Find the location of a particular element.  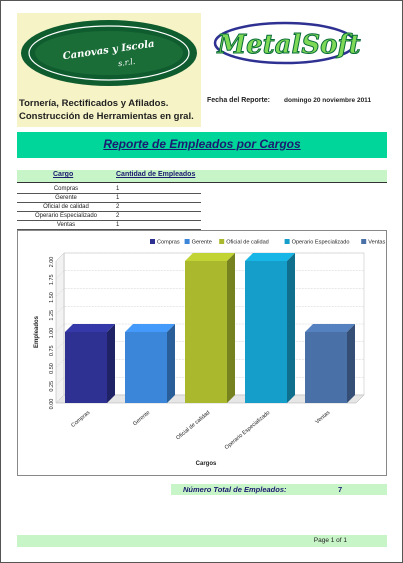

x-tick-label: Compras is located at coordinates (80, 419).